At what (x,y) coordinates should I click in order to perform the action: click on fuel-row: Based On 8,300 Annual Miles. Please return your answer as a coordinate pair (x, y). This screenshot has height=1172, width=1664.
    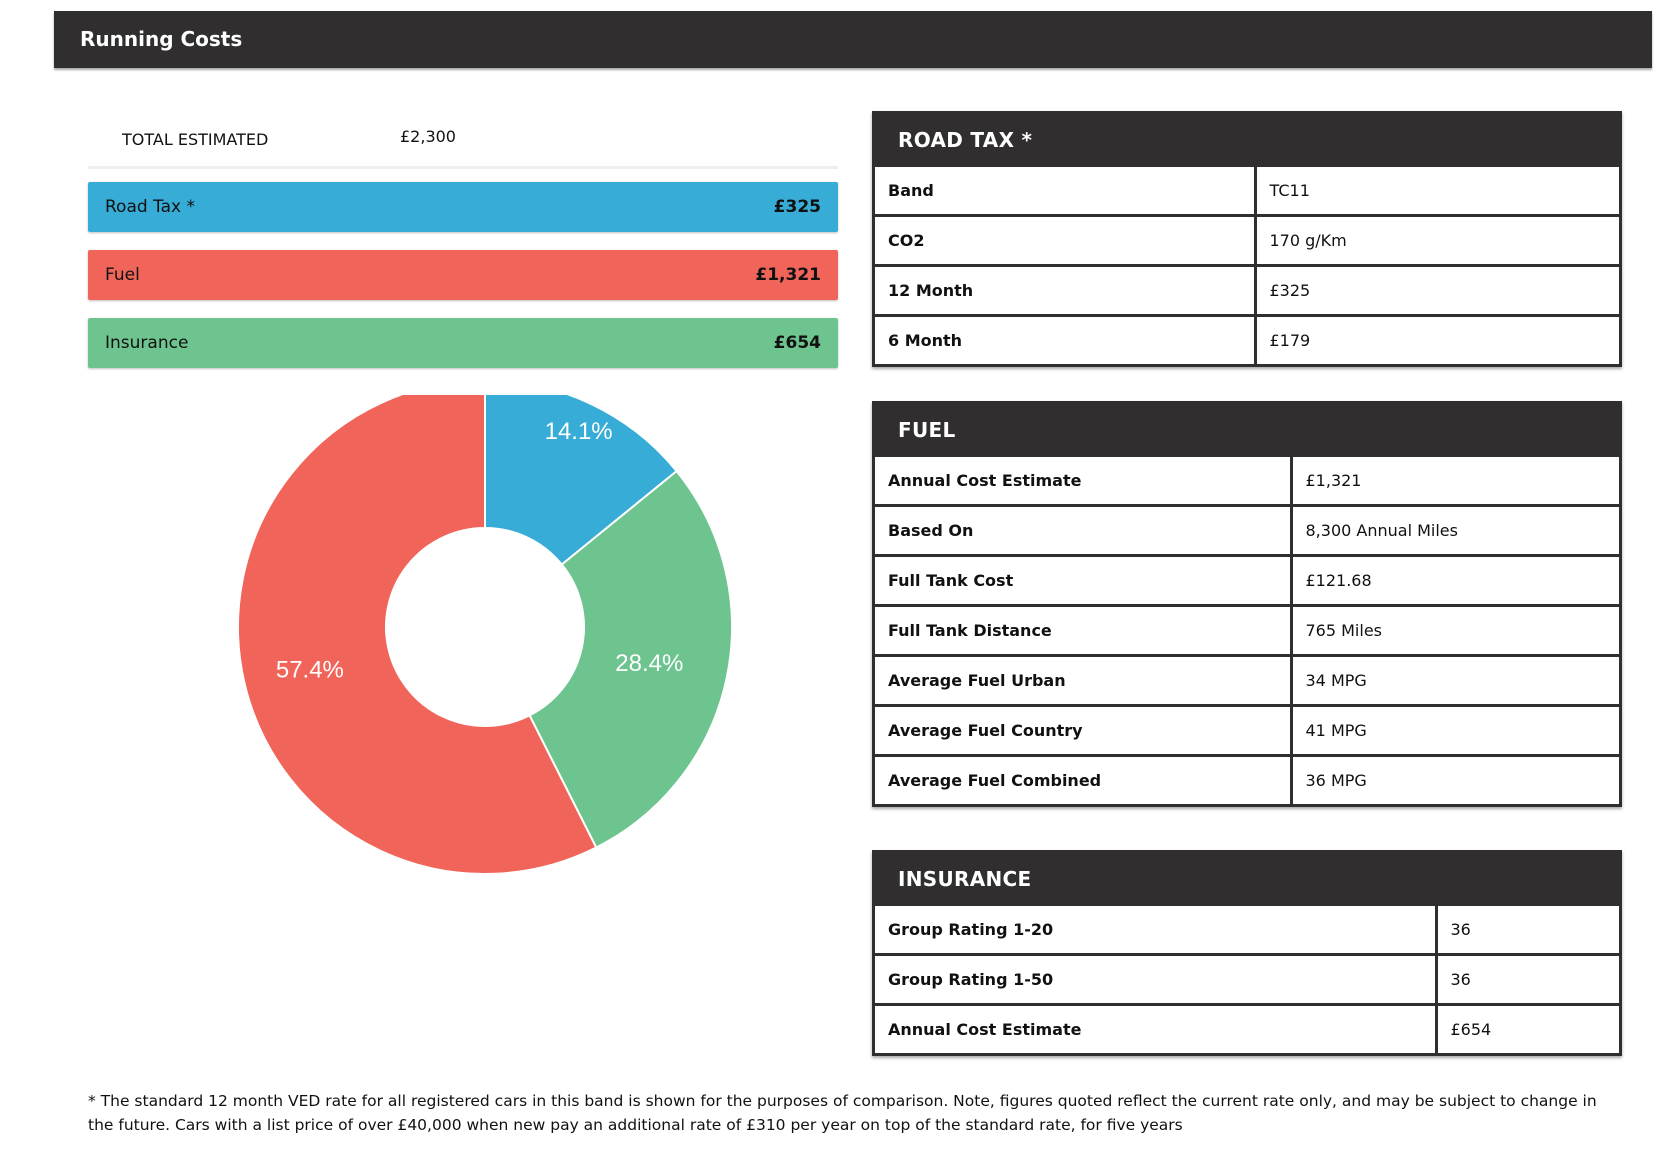
    Looking at the image, I should click on (1248, 530).